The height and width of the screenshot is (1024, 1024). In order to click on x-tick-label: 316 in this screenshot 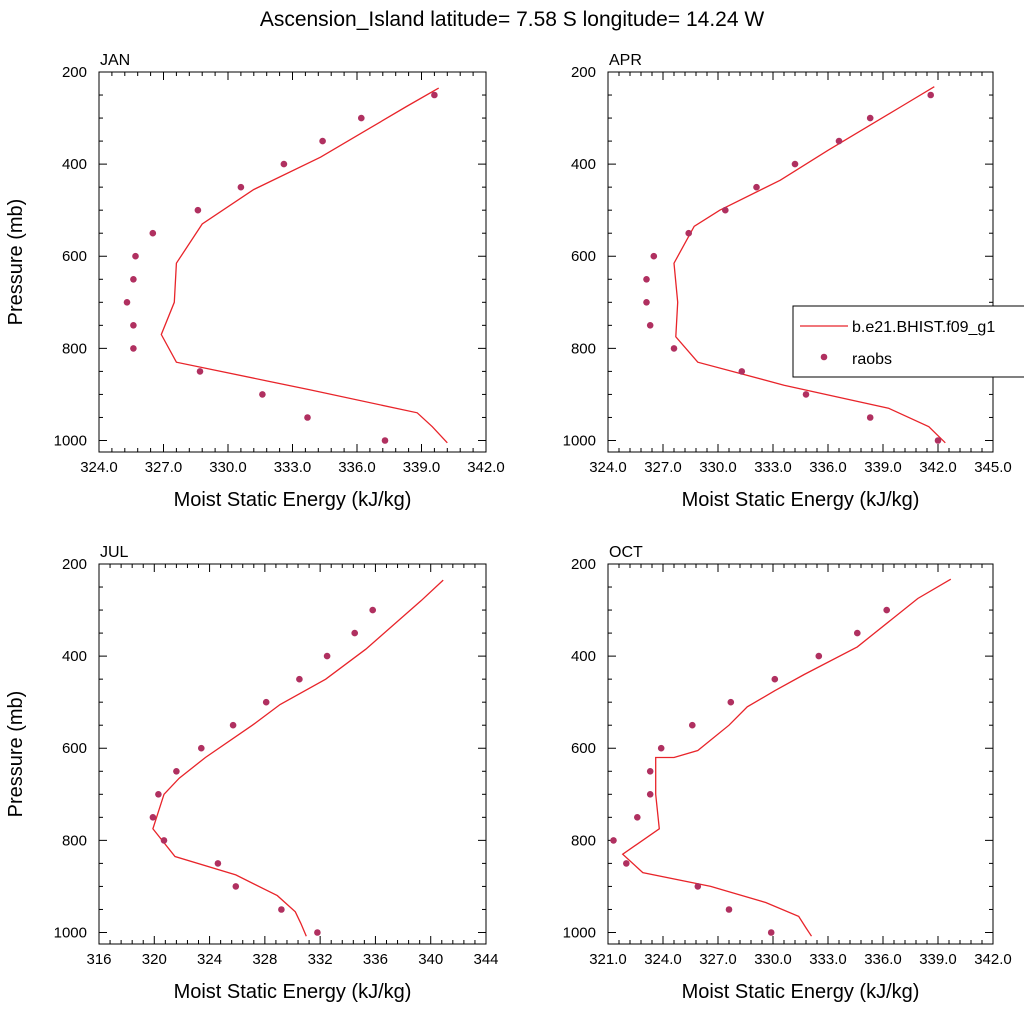, I will do `click(98, 959)`.